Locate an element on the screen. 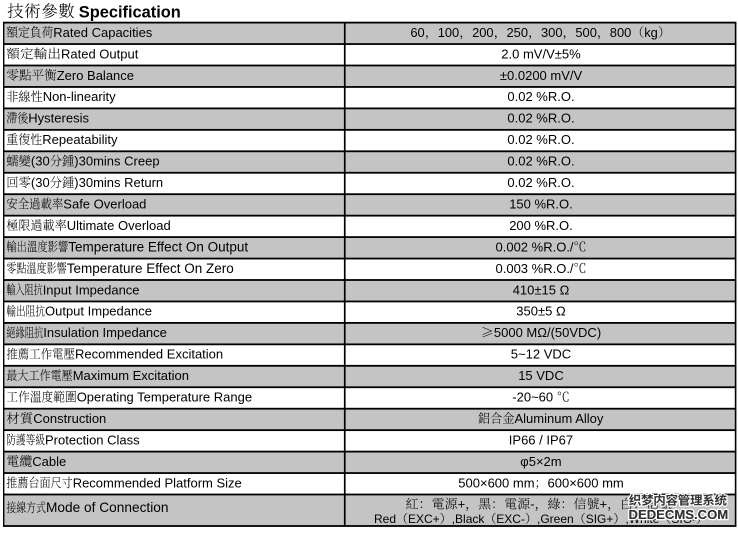 The height and width of the screenshot is (535, 738). svg-text: 2.0 mV/V±5% is located at coordinates (541, 53).